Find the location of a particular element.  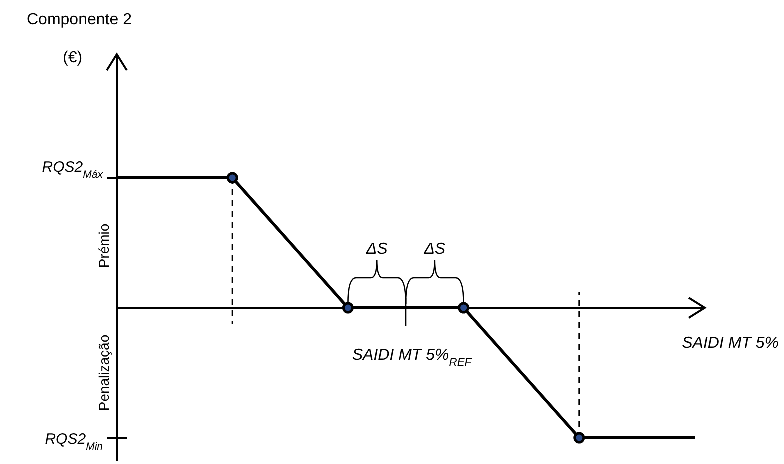

text: RQS2$_{Min}$ is located at coordinates (74, 442).